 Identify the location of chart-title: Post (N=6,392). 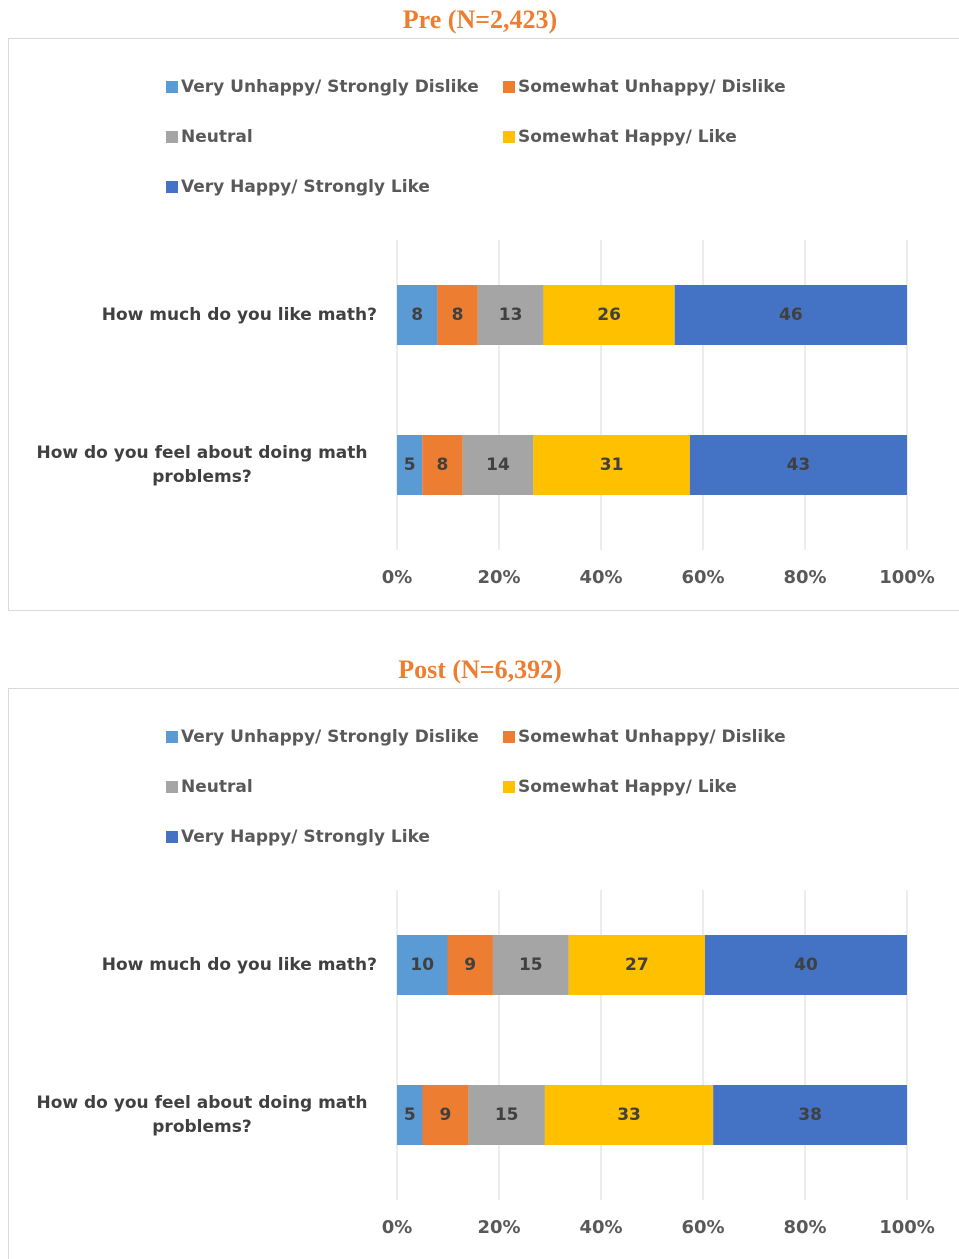
(480, 669).